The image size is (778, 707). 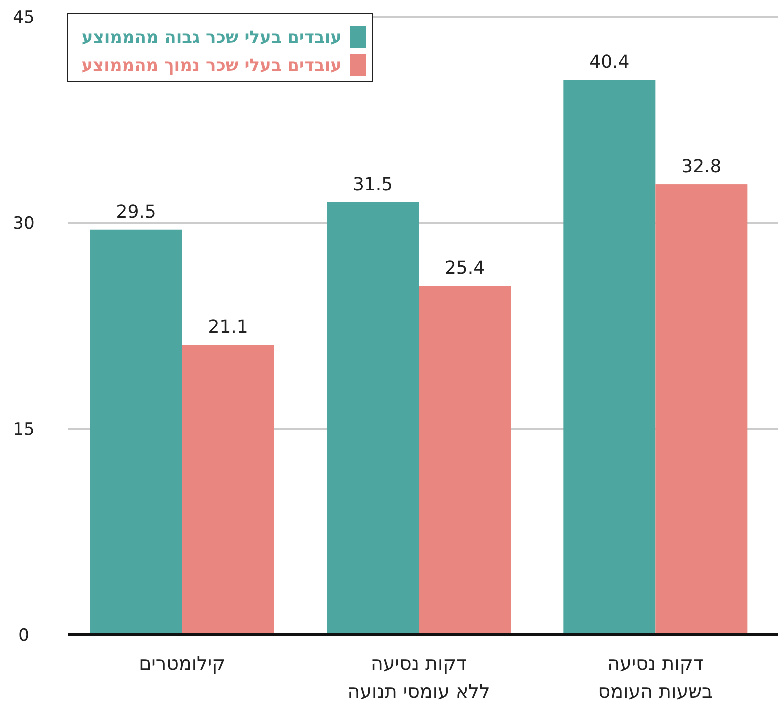 What do you see at coordinates (24, 18) in the screenshot?
I see `y-tick-label: 45` at bounding box center [24, 18].